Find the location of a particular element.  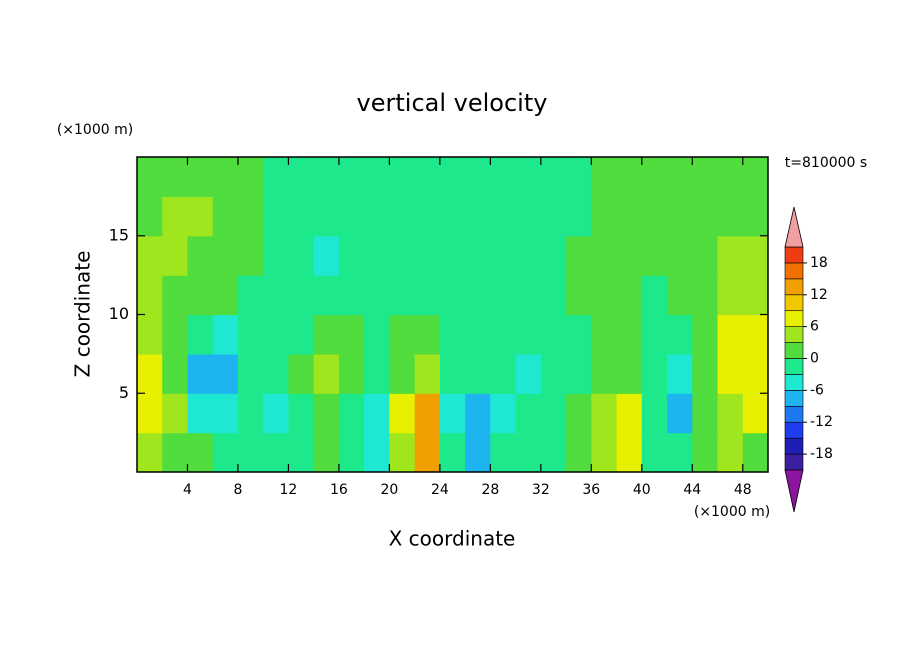

chart-title: vertical velocity is located at coordinates (452, 103).